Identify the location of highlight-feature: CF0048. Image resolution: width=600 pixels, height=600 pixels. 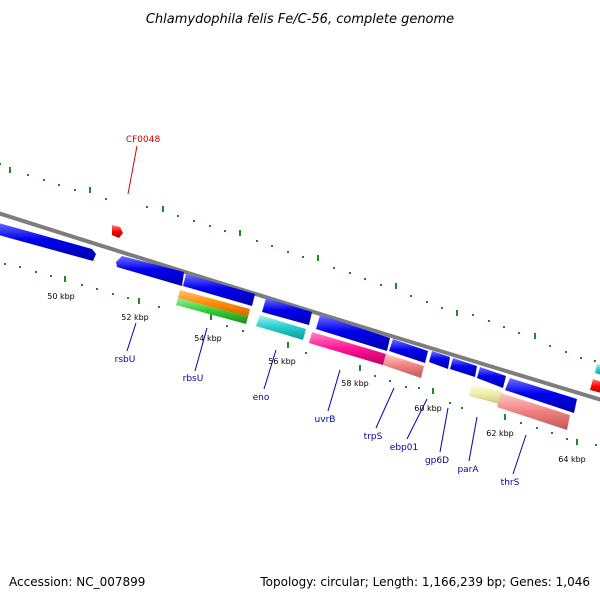
(143, 165).